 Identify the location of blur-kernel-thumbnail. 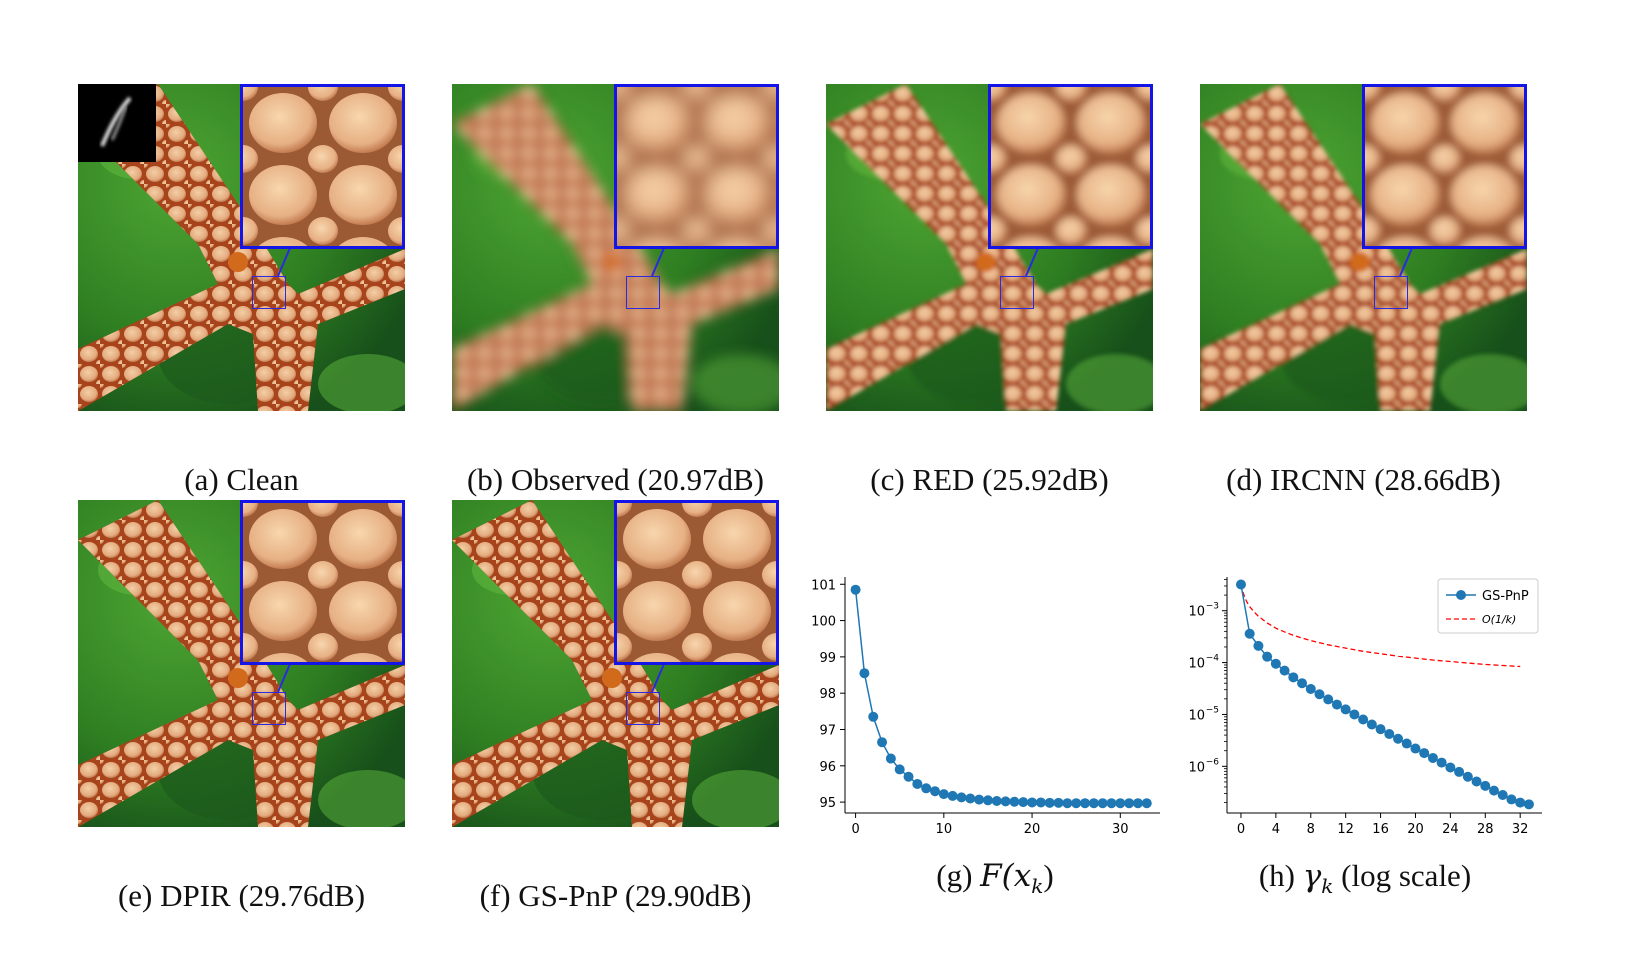
(117, 123).